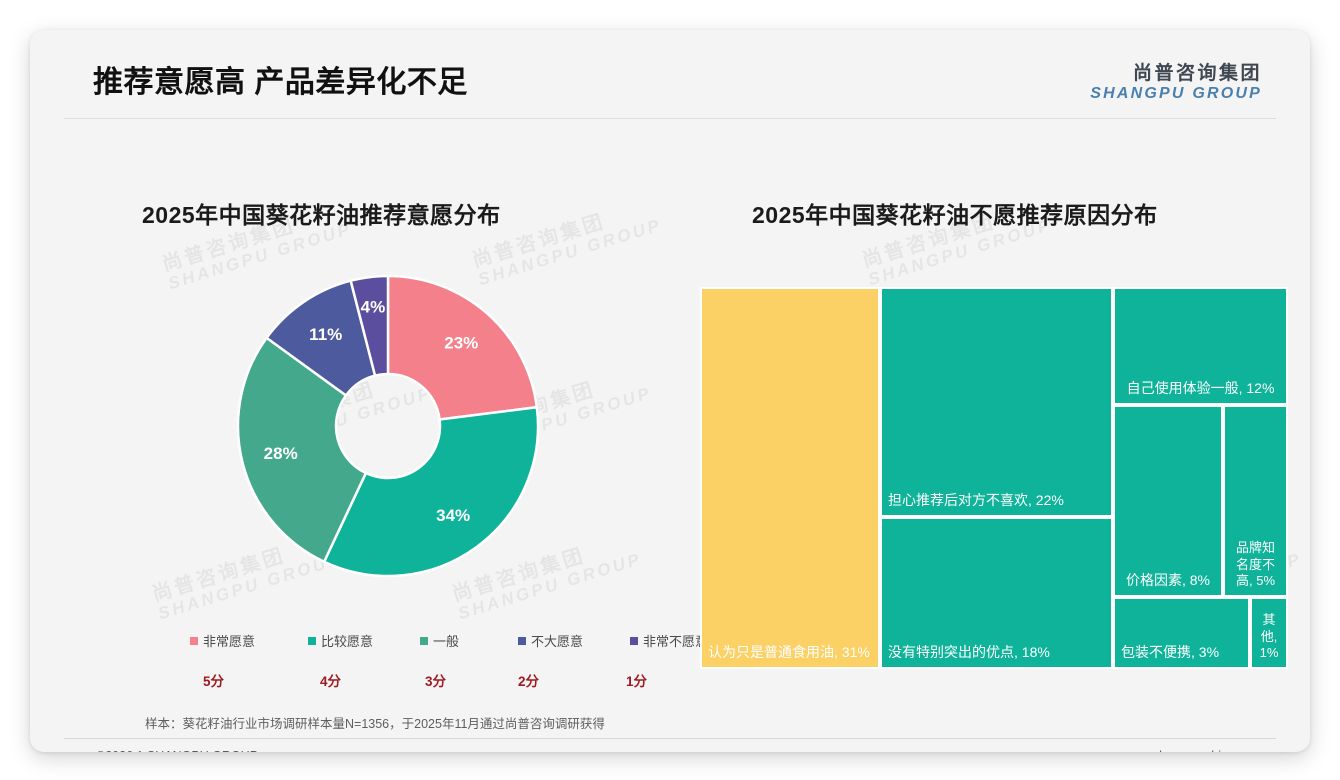 The height and width of the screenshot is (780, 1340). Describe the element at coordinates (670, 118) in the screenshot. I see `header-divider` at that location.